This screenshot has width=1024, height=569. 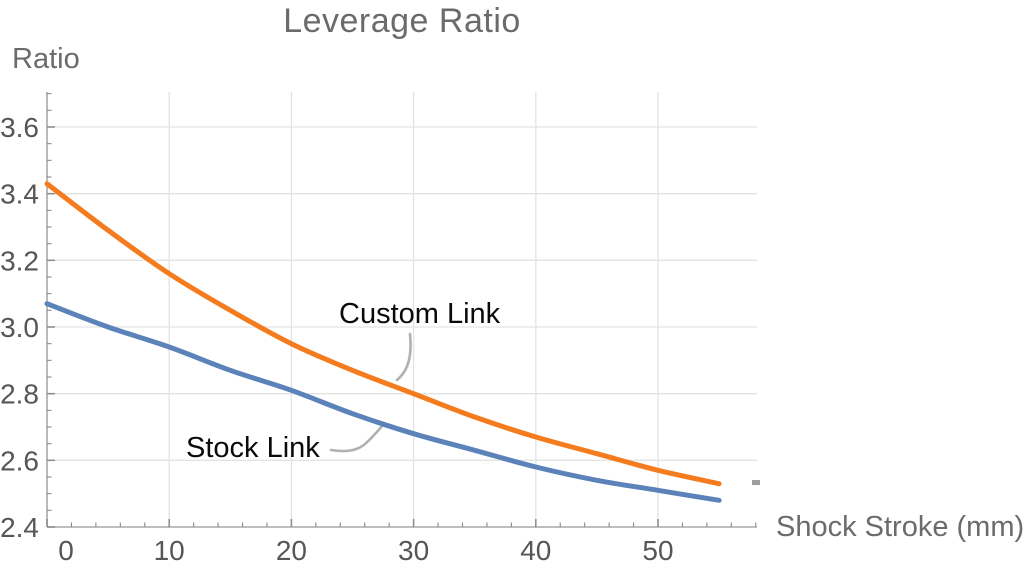 I want to click on chart-title: Leverage Ratio, so click(x=402, y=21).